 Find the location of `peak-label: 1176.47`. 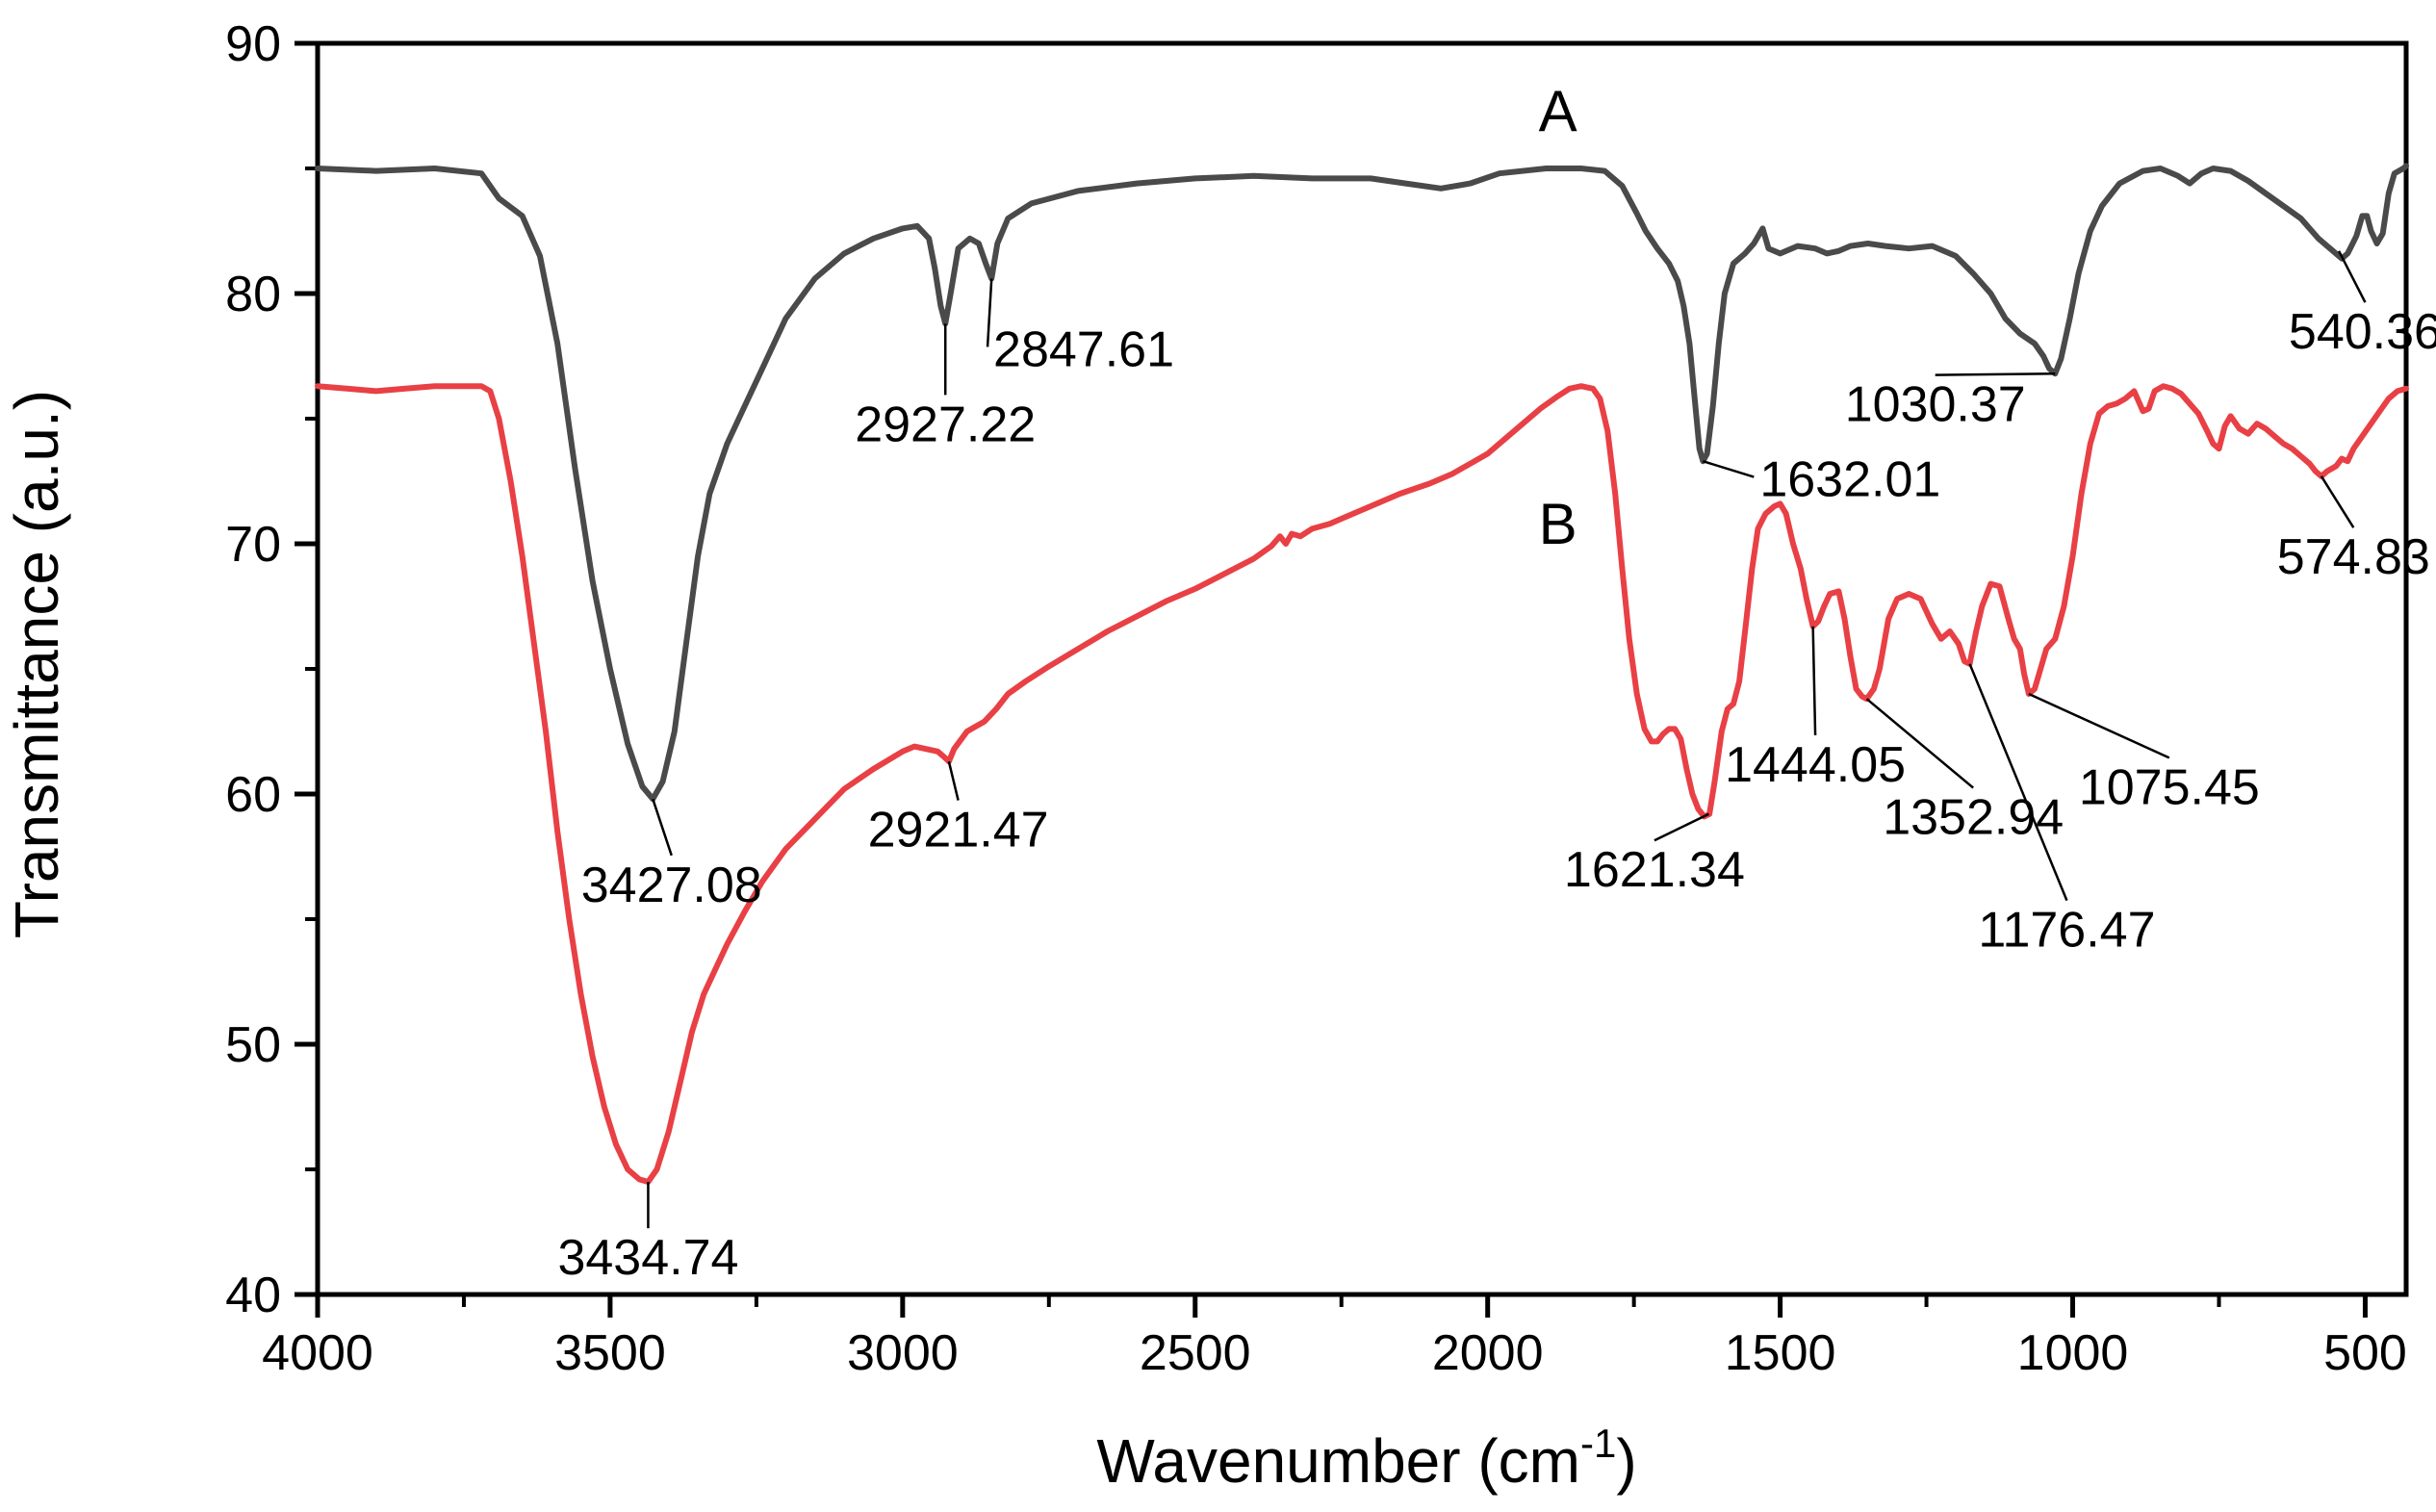

peak-label: 1176.47 is located at coordinates (2067, 931).